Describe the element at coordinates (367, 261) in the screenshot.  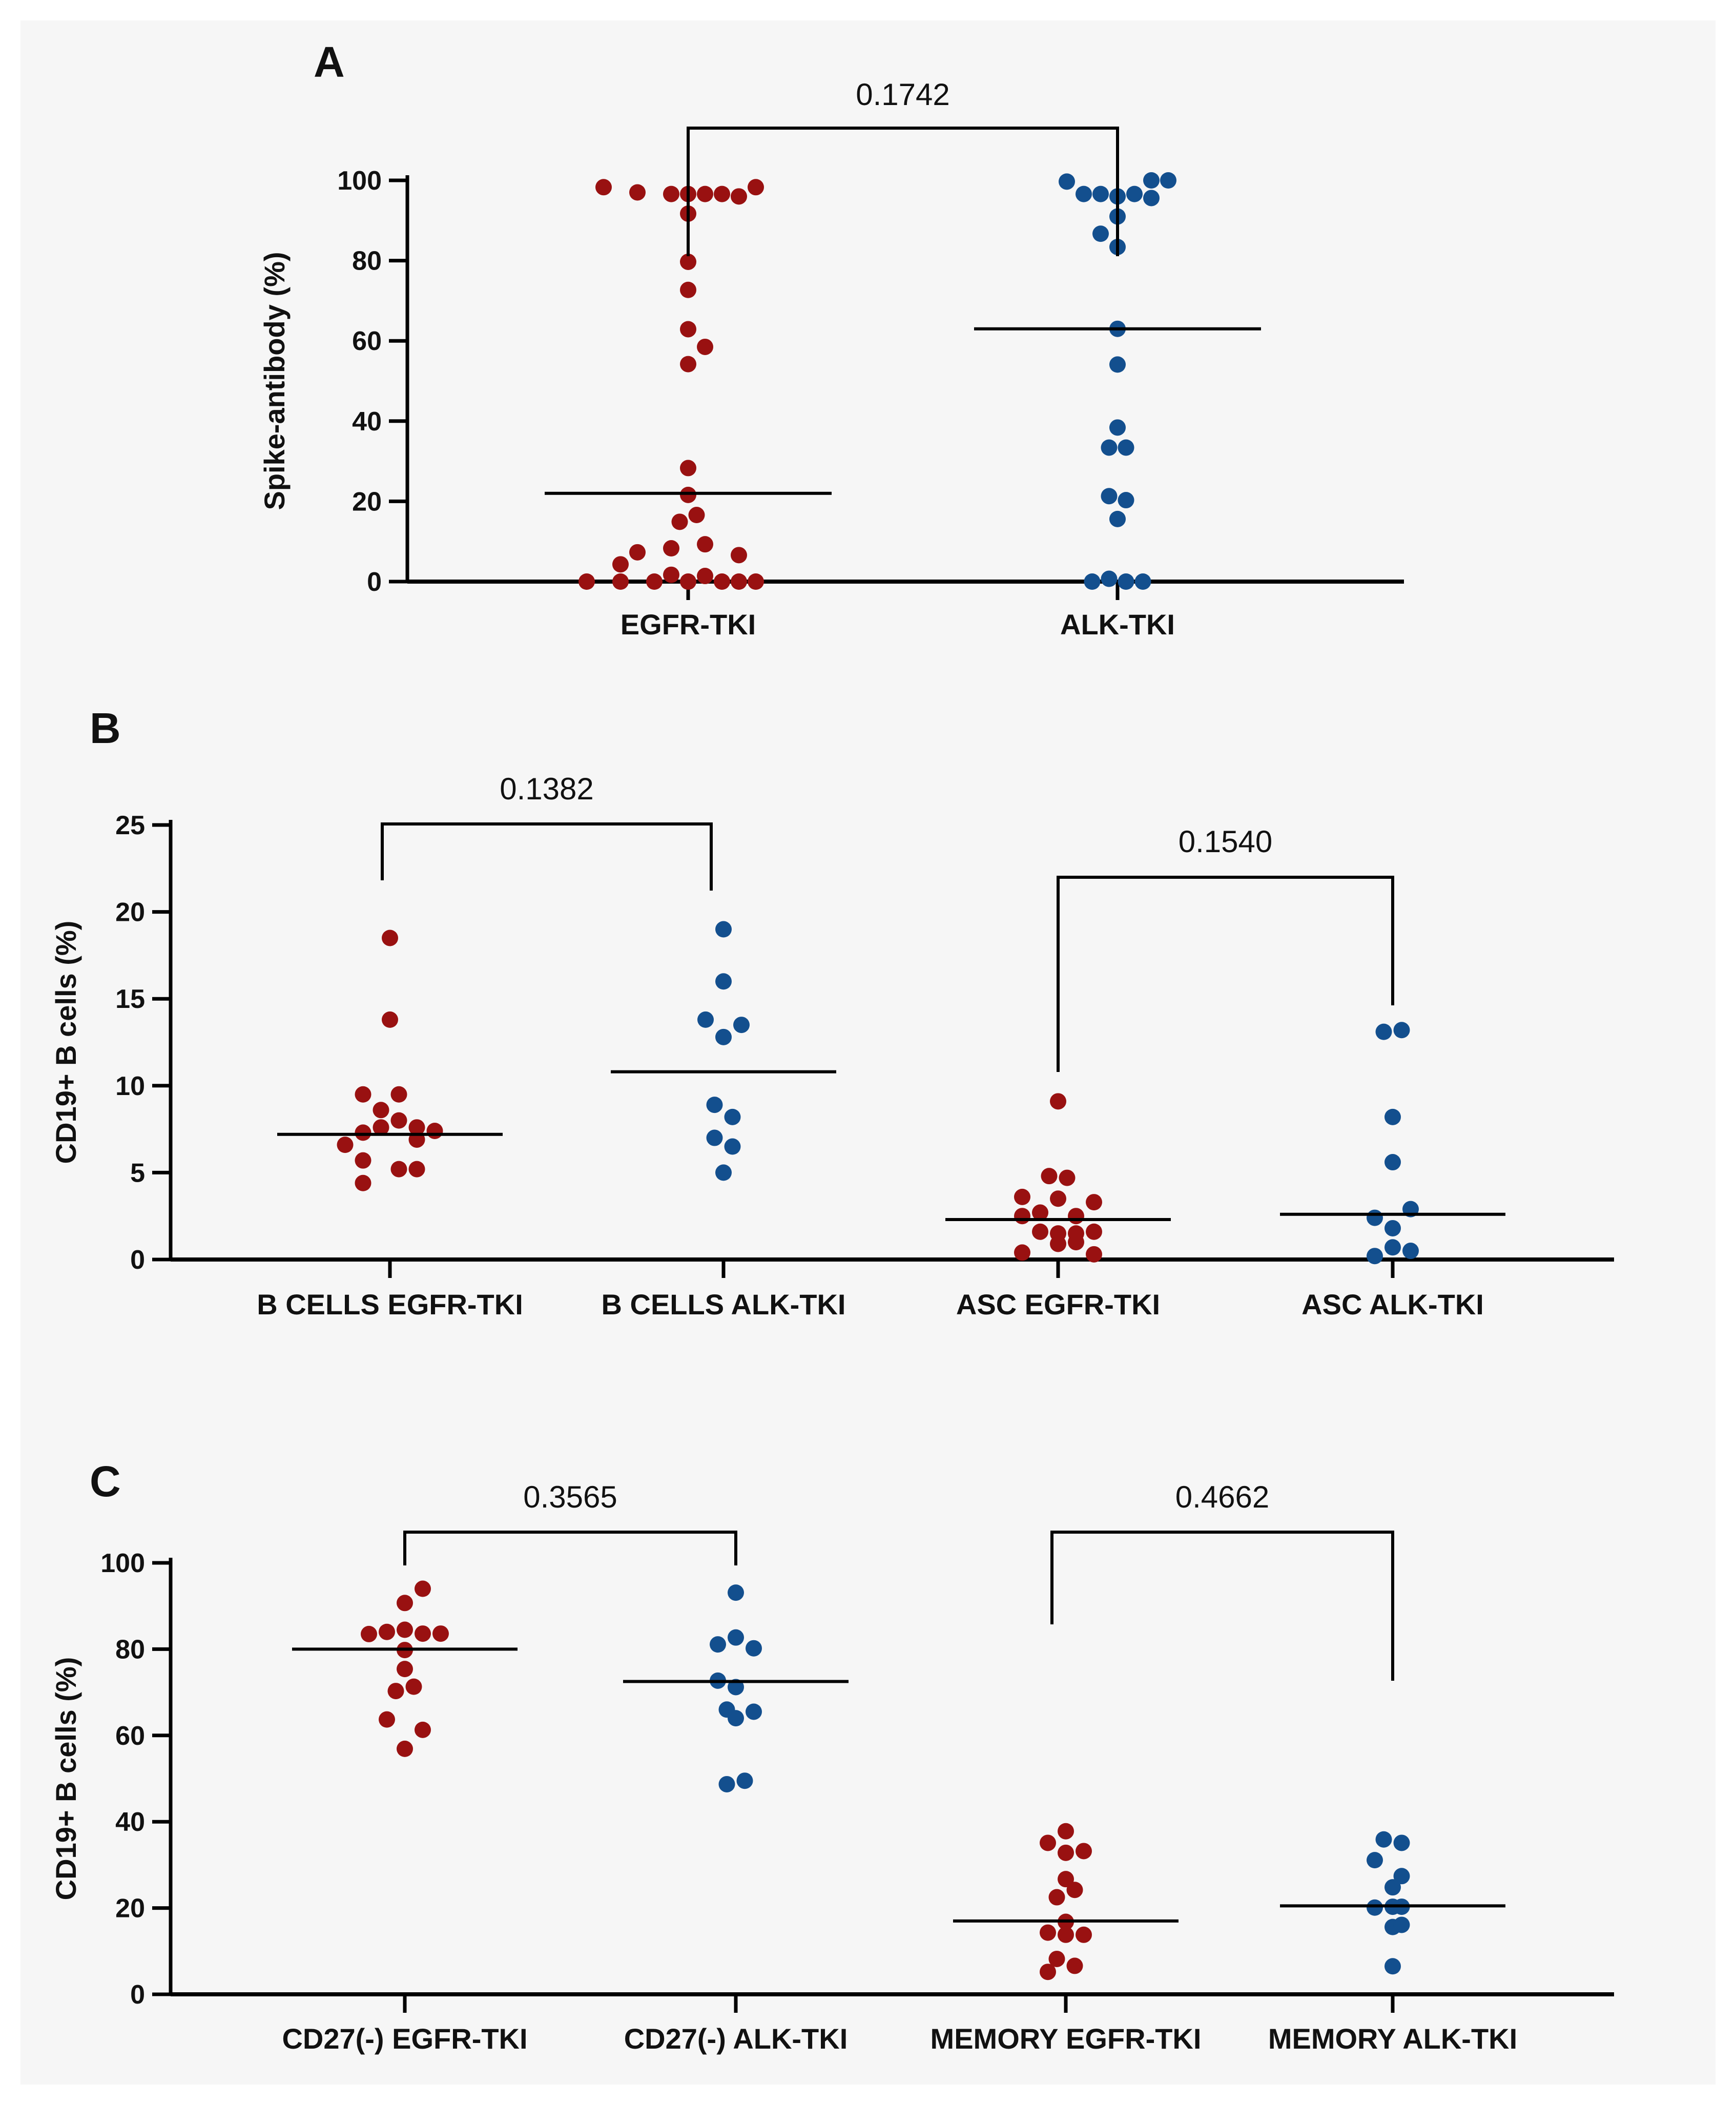
I see `y-tick-label: 80` at that location.